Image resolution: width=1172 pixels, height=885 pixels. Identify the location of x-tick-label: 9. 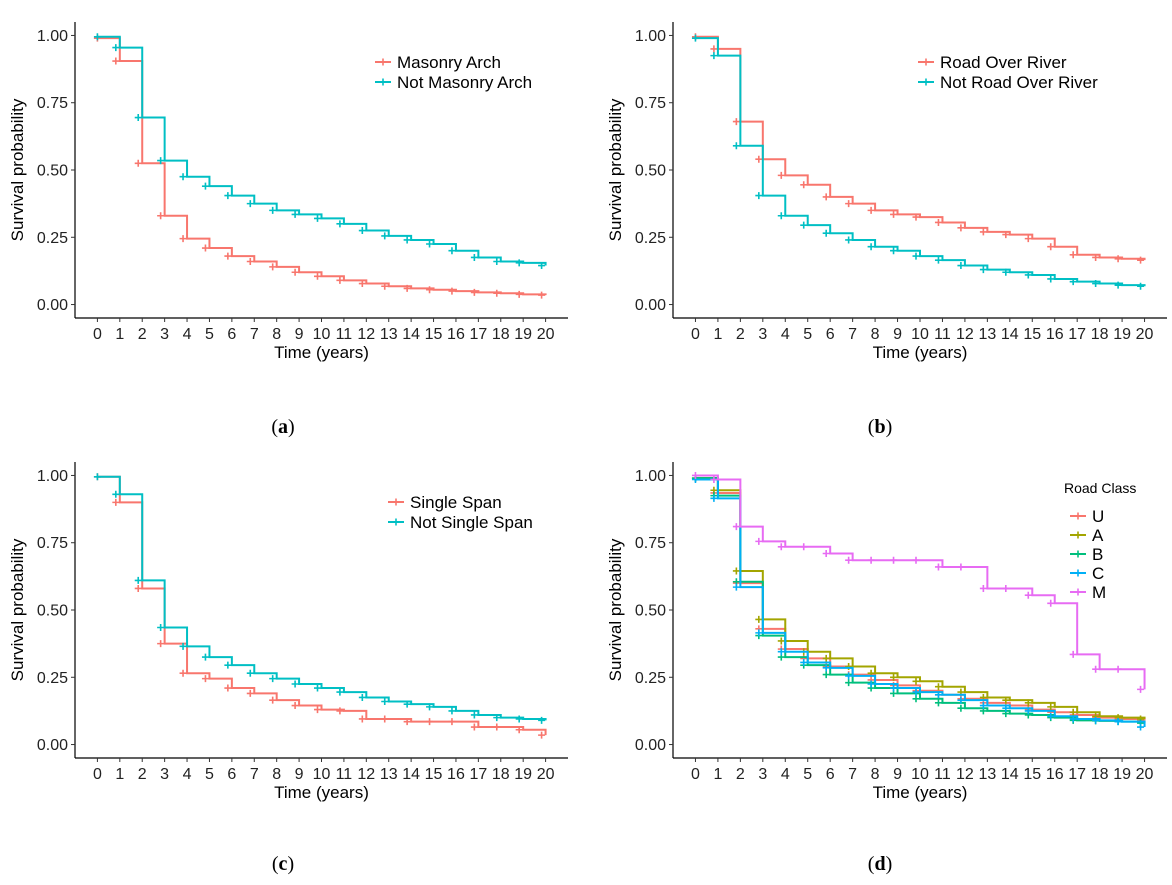
(299, 774).